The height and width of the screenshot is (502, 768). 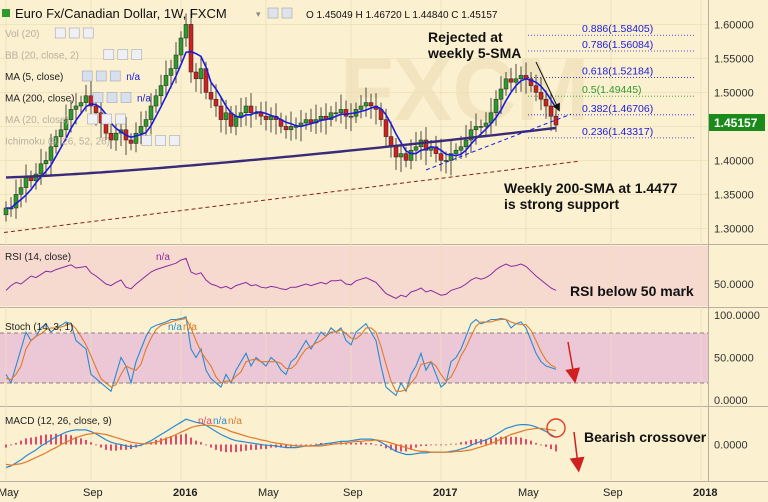 What do you see at coordinates (573, 362) in the screenshot?
I see `stoch-down-arrow` at bounding box center [573, 362].